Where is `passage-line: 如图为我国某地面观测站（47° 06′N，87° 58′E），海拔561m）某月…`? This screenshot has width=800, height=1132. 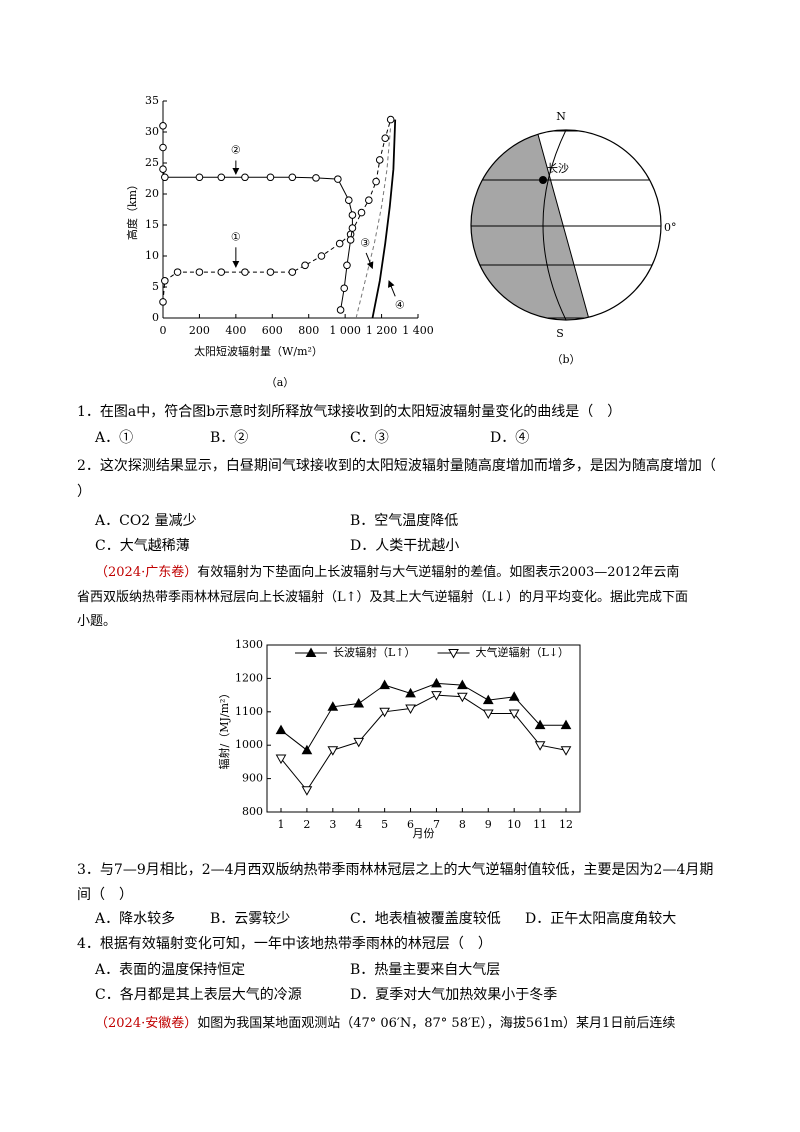 passage-line: 如图为我国某地面观测站（47° 06′N，87° 58′E），海拔561m）某月… is located at coordinates (436, 1023).